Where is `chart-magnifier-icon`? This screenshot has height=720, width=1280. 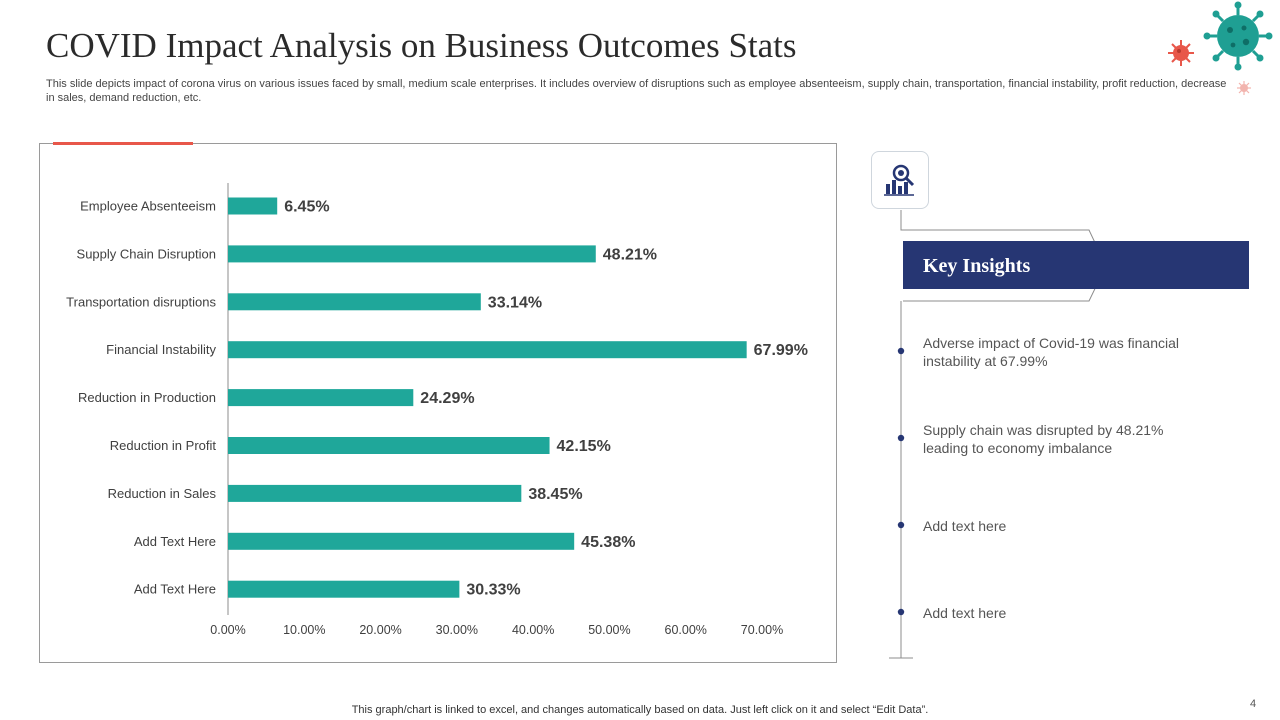 chart-magnifier-icon is located at coordinates (899, 180).